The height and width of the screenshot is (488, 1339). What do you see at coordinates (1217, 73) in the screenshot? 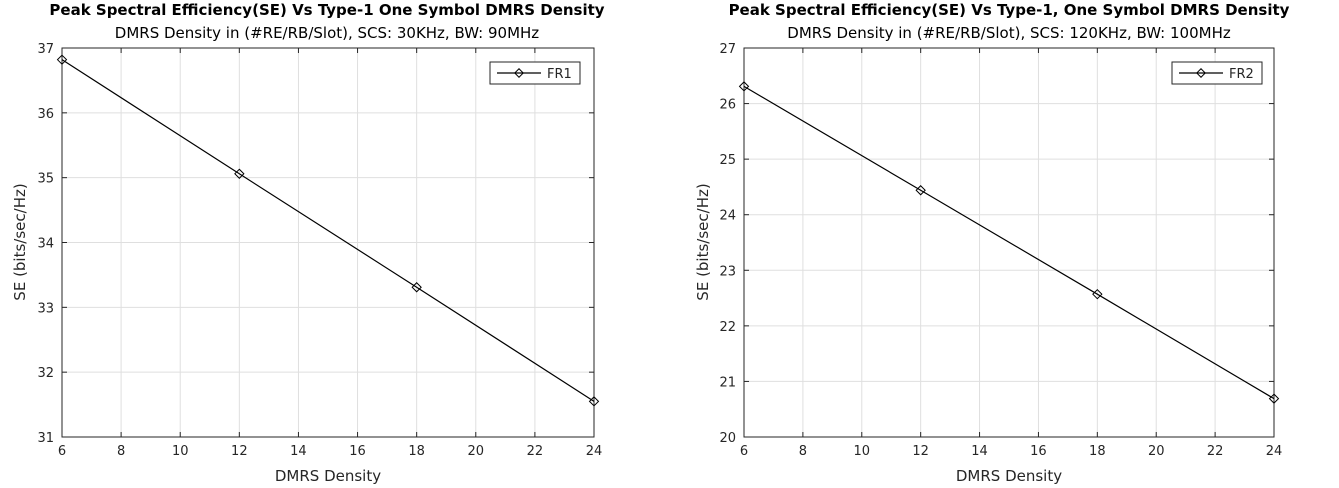
I see `legend: FR2` at bounding box center [1217, 73].